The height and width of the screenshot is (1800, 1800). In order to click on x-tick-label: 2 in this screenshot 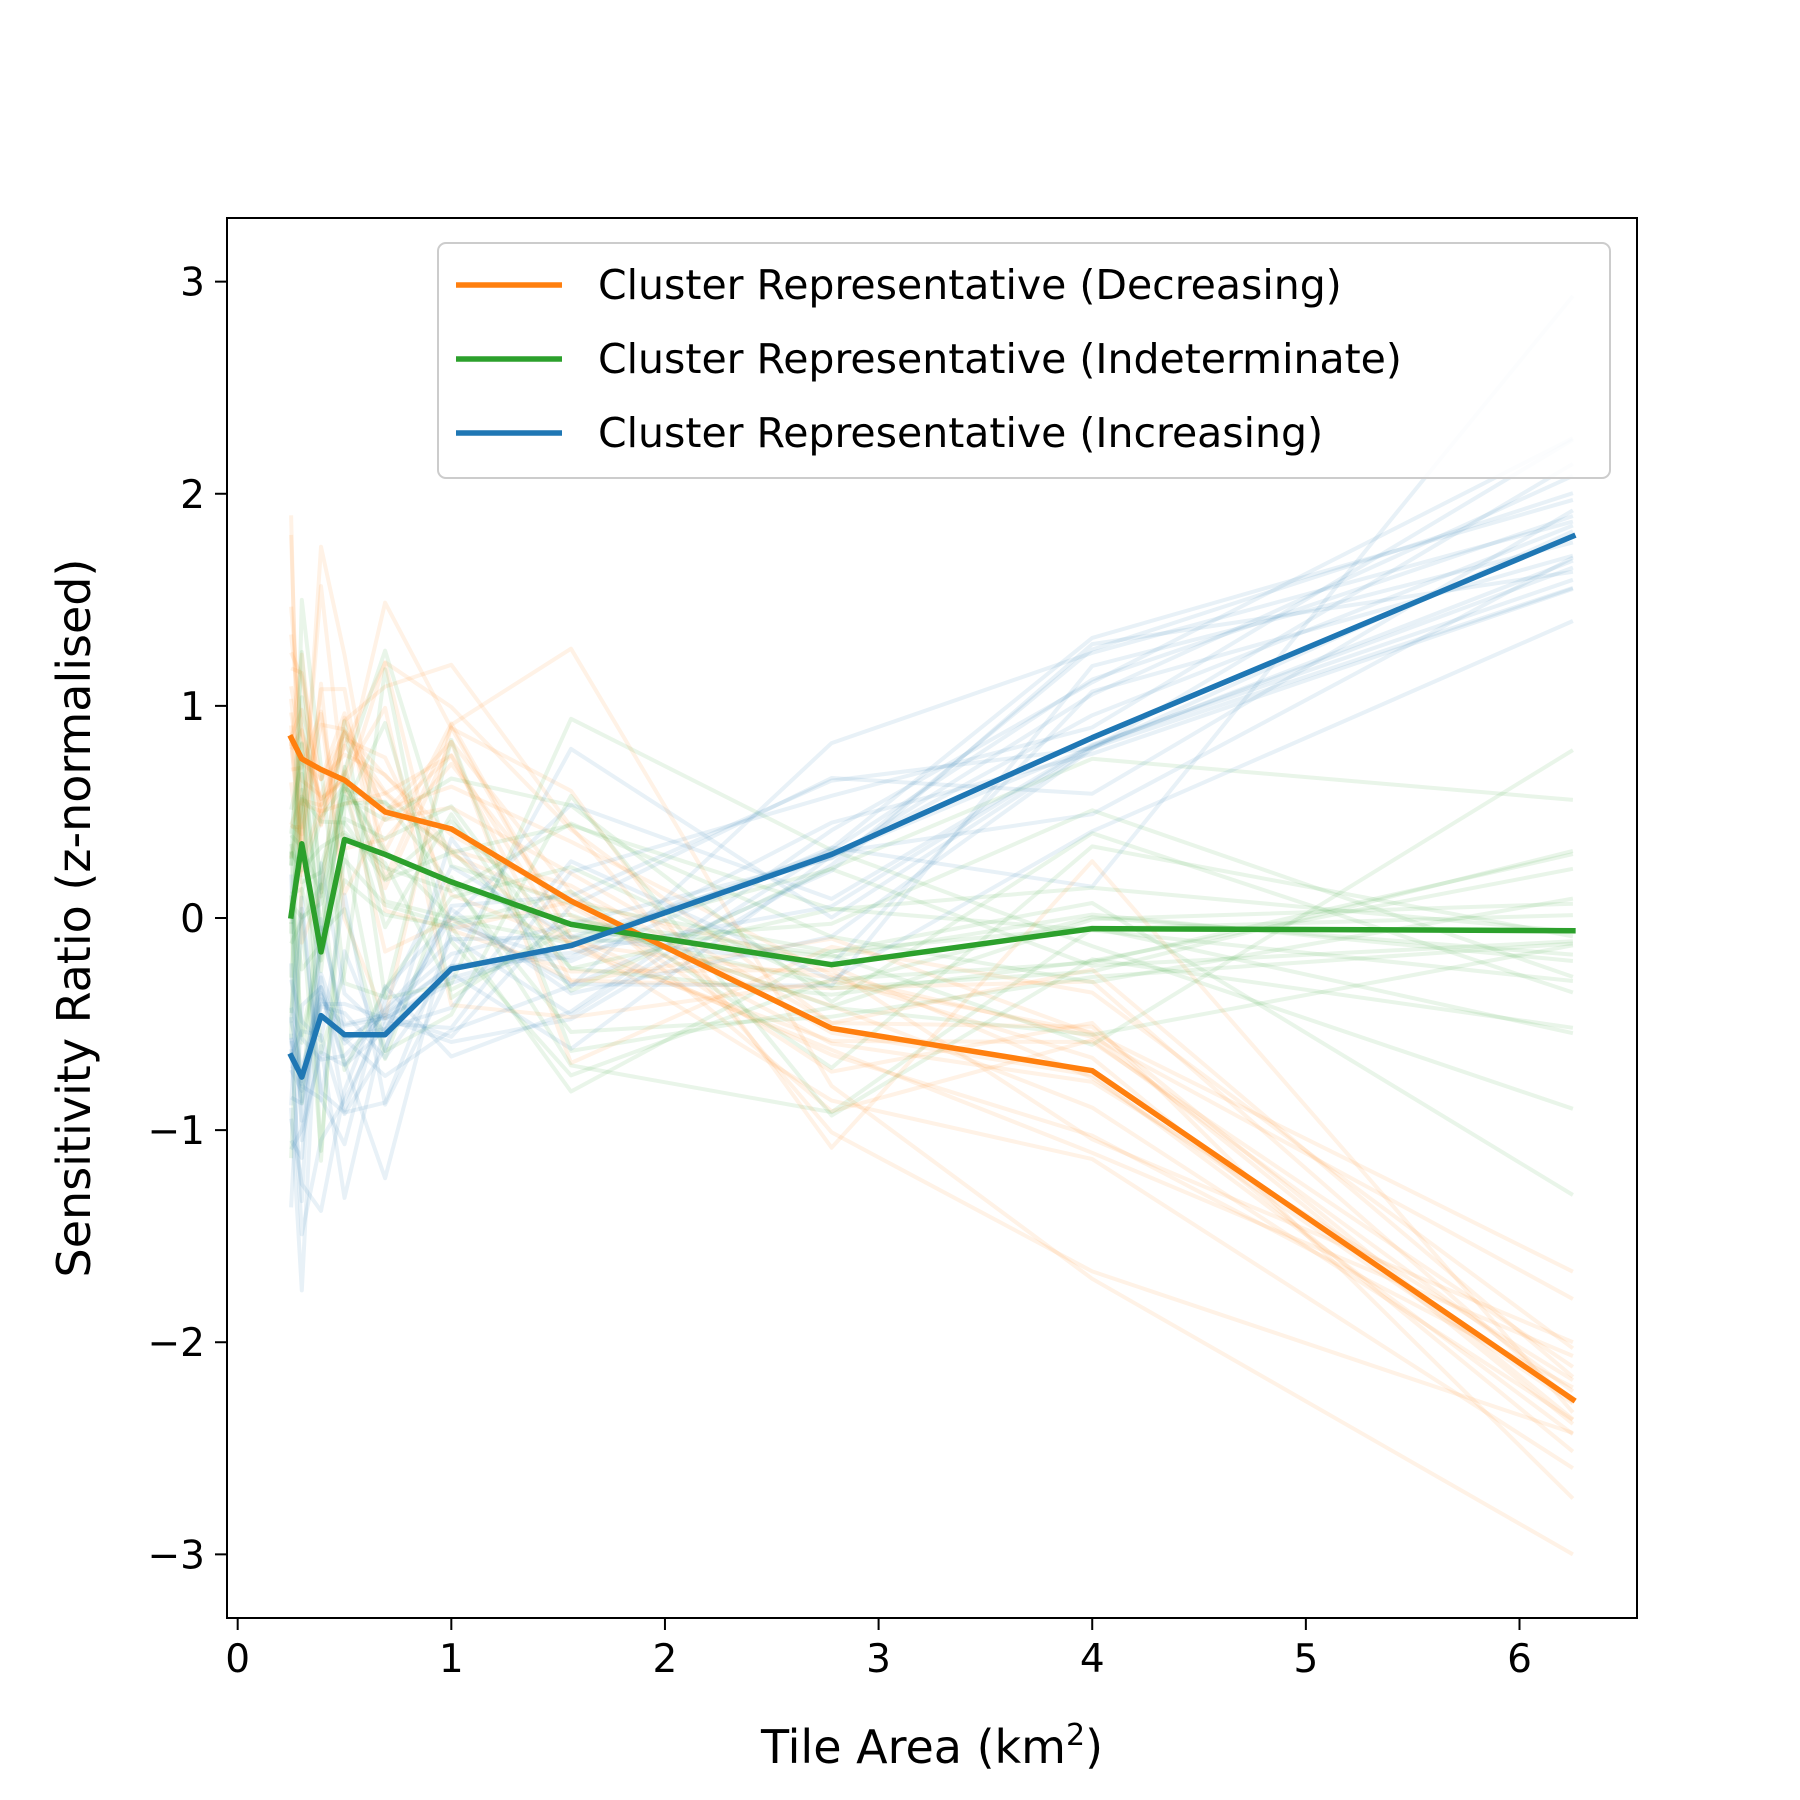, I will do `click(665, 1659)`.